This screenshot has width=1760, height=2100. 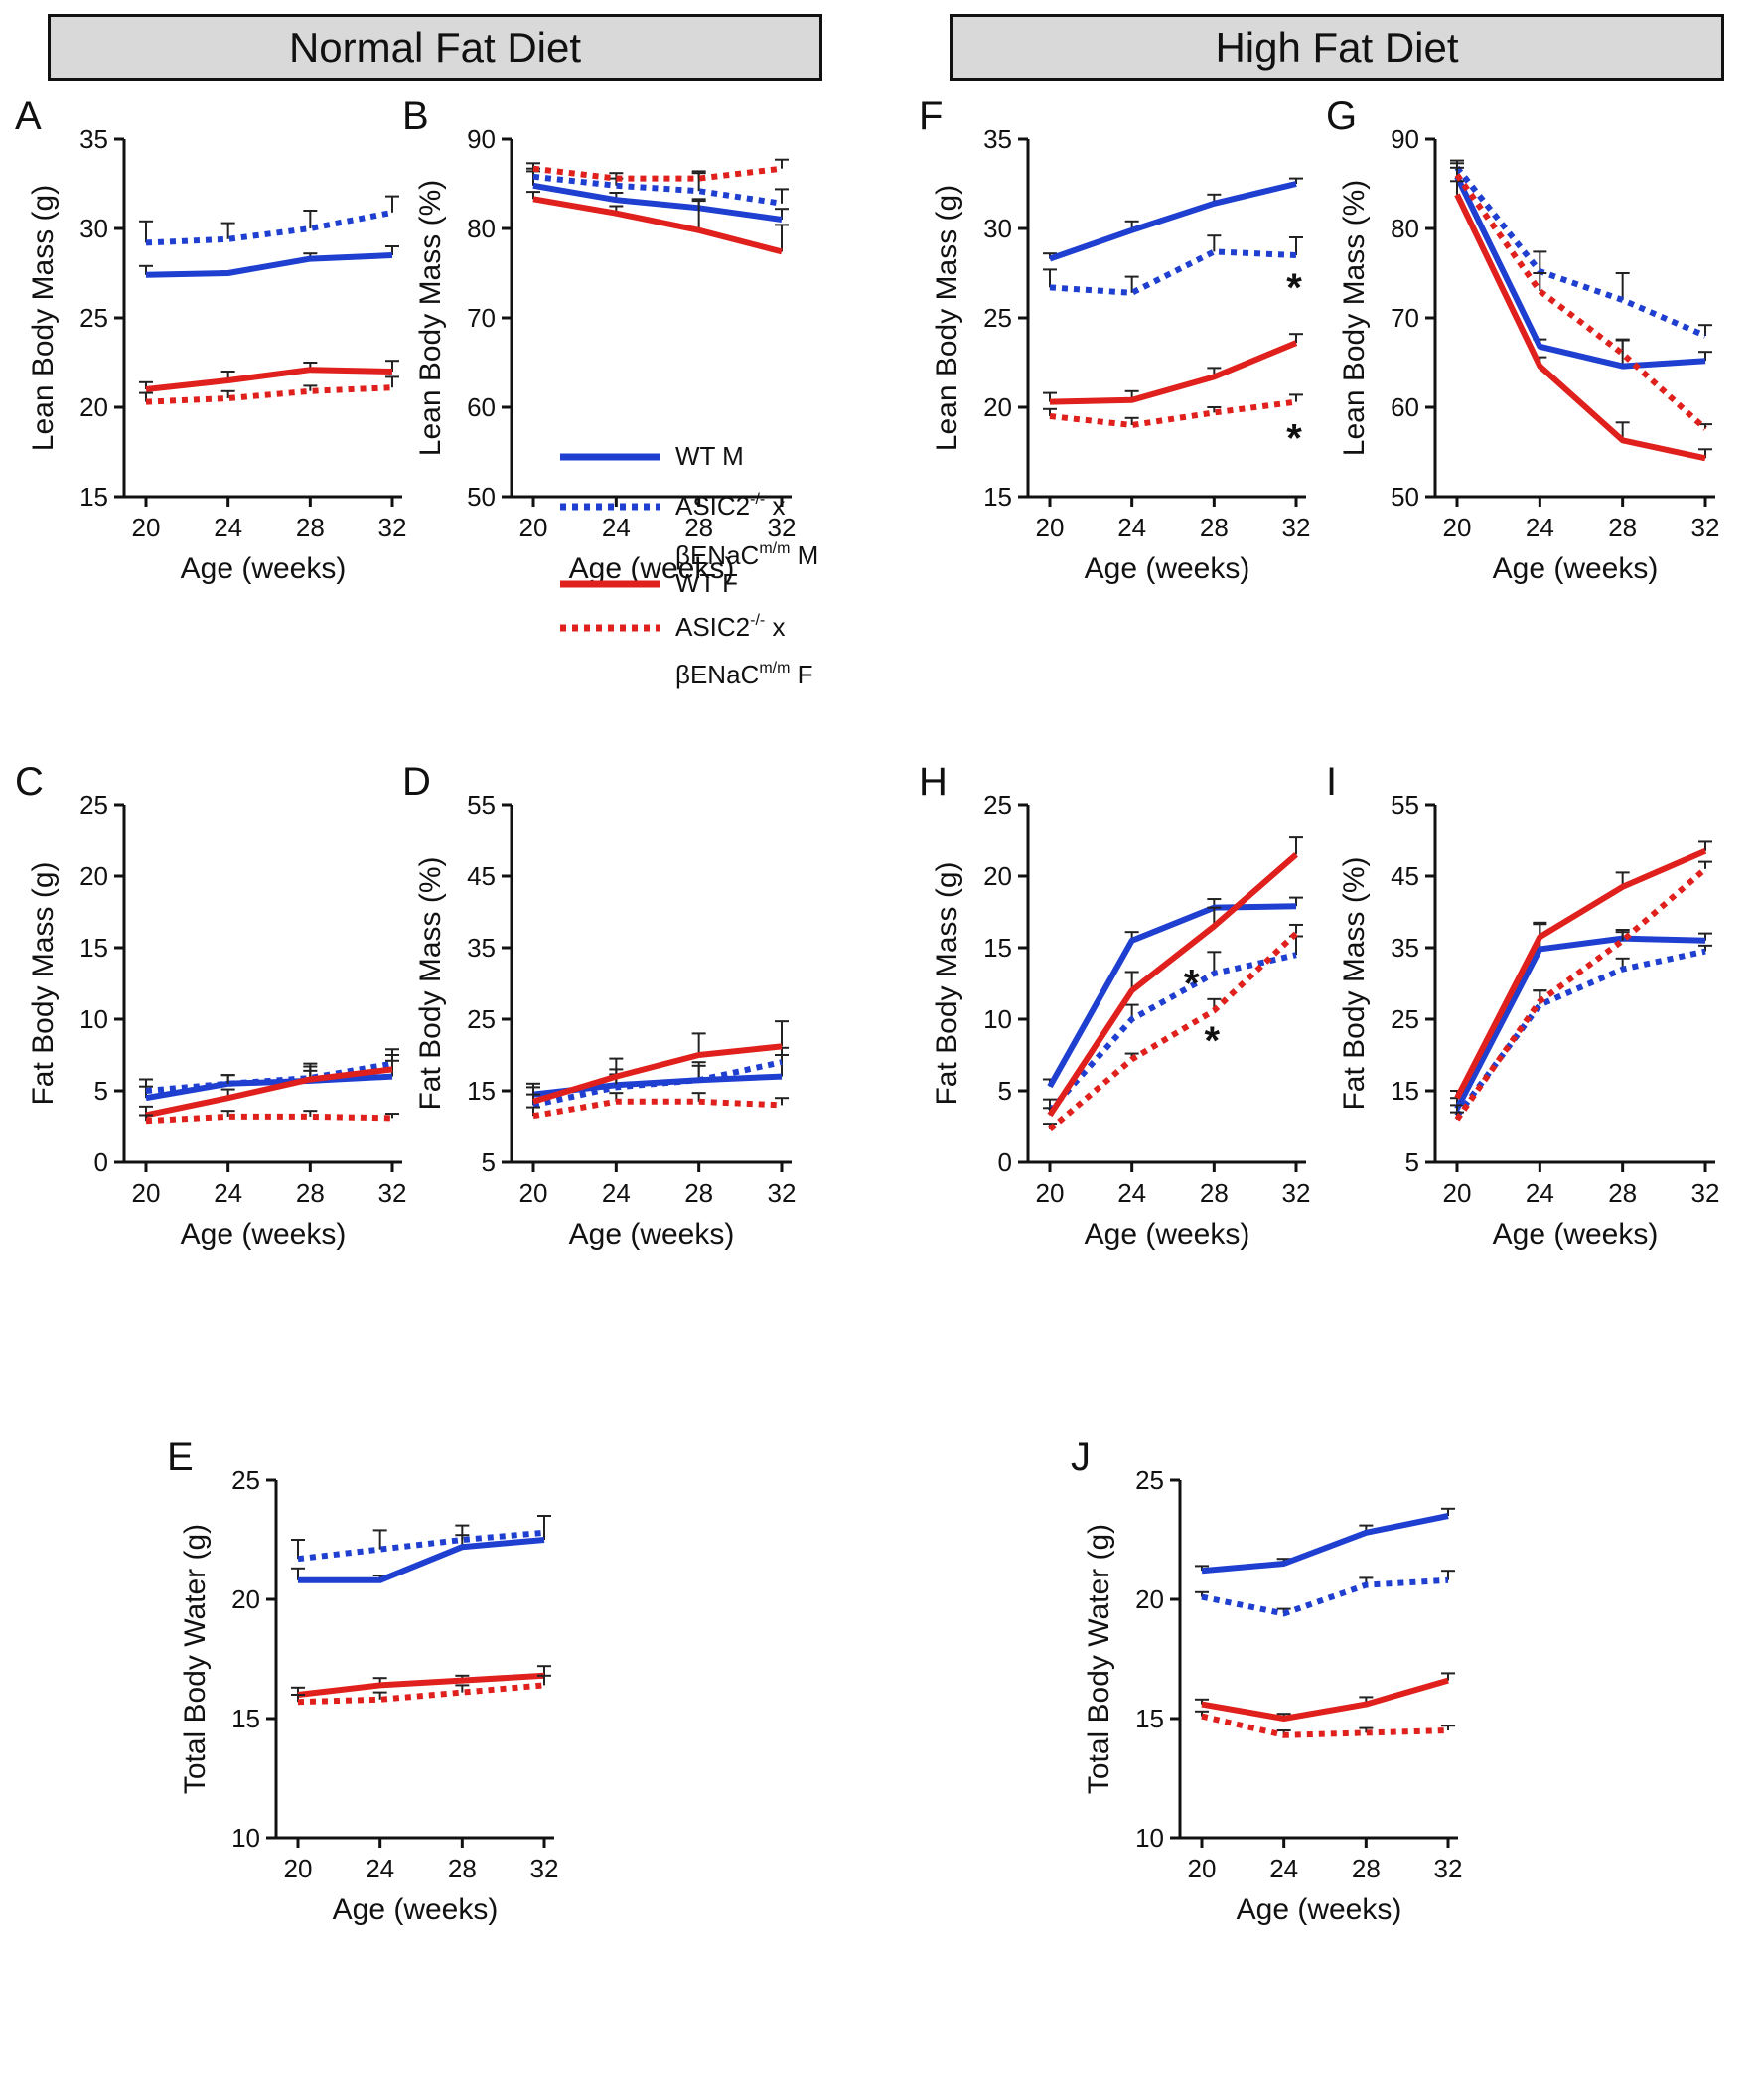 What do you see at coordinates (712, 506) in the screenshot?
I see `legend-asic-m-base1: ASIC2` at bounding box center [712, 506].